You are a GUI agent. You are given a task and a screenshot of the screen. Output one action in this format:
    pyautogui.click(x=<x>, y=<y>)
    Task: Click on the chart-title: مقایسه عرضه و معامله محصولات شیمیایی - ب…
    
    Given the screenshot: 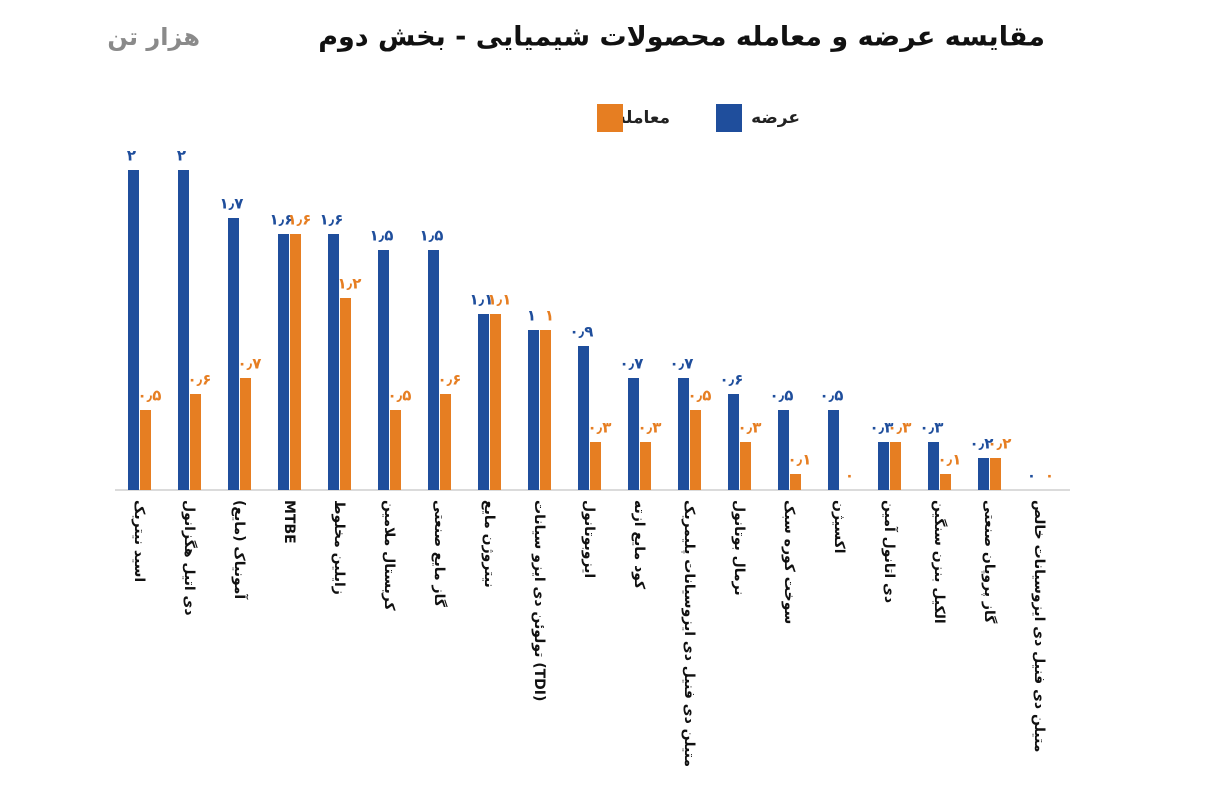 What is the action you would take?
    pyautogui.click(x=681, y=37)
    